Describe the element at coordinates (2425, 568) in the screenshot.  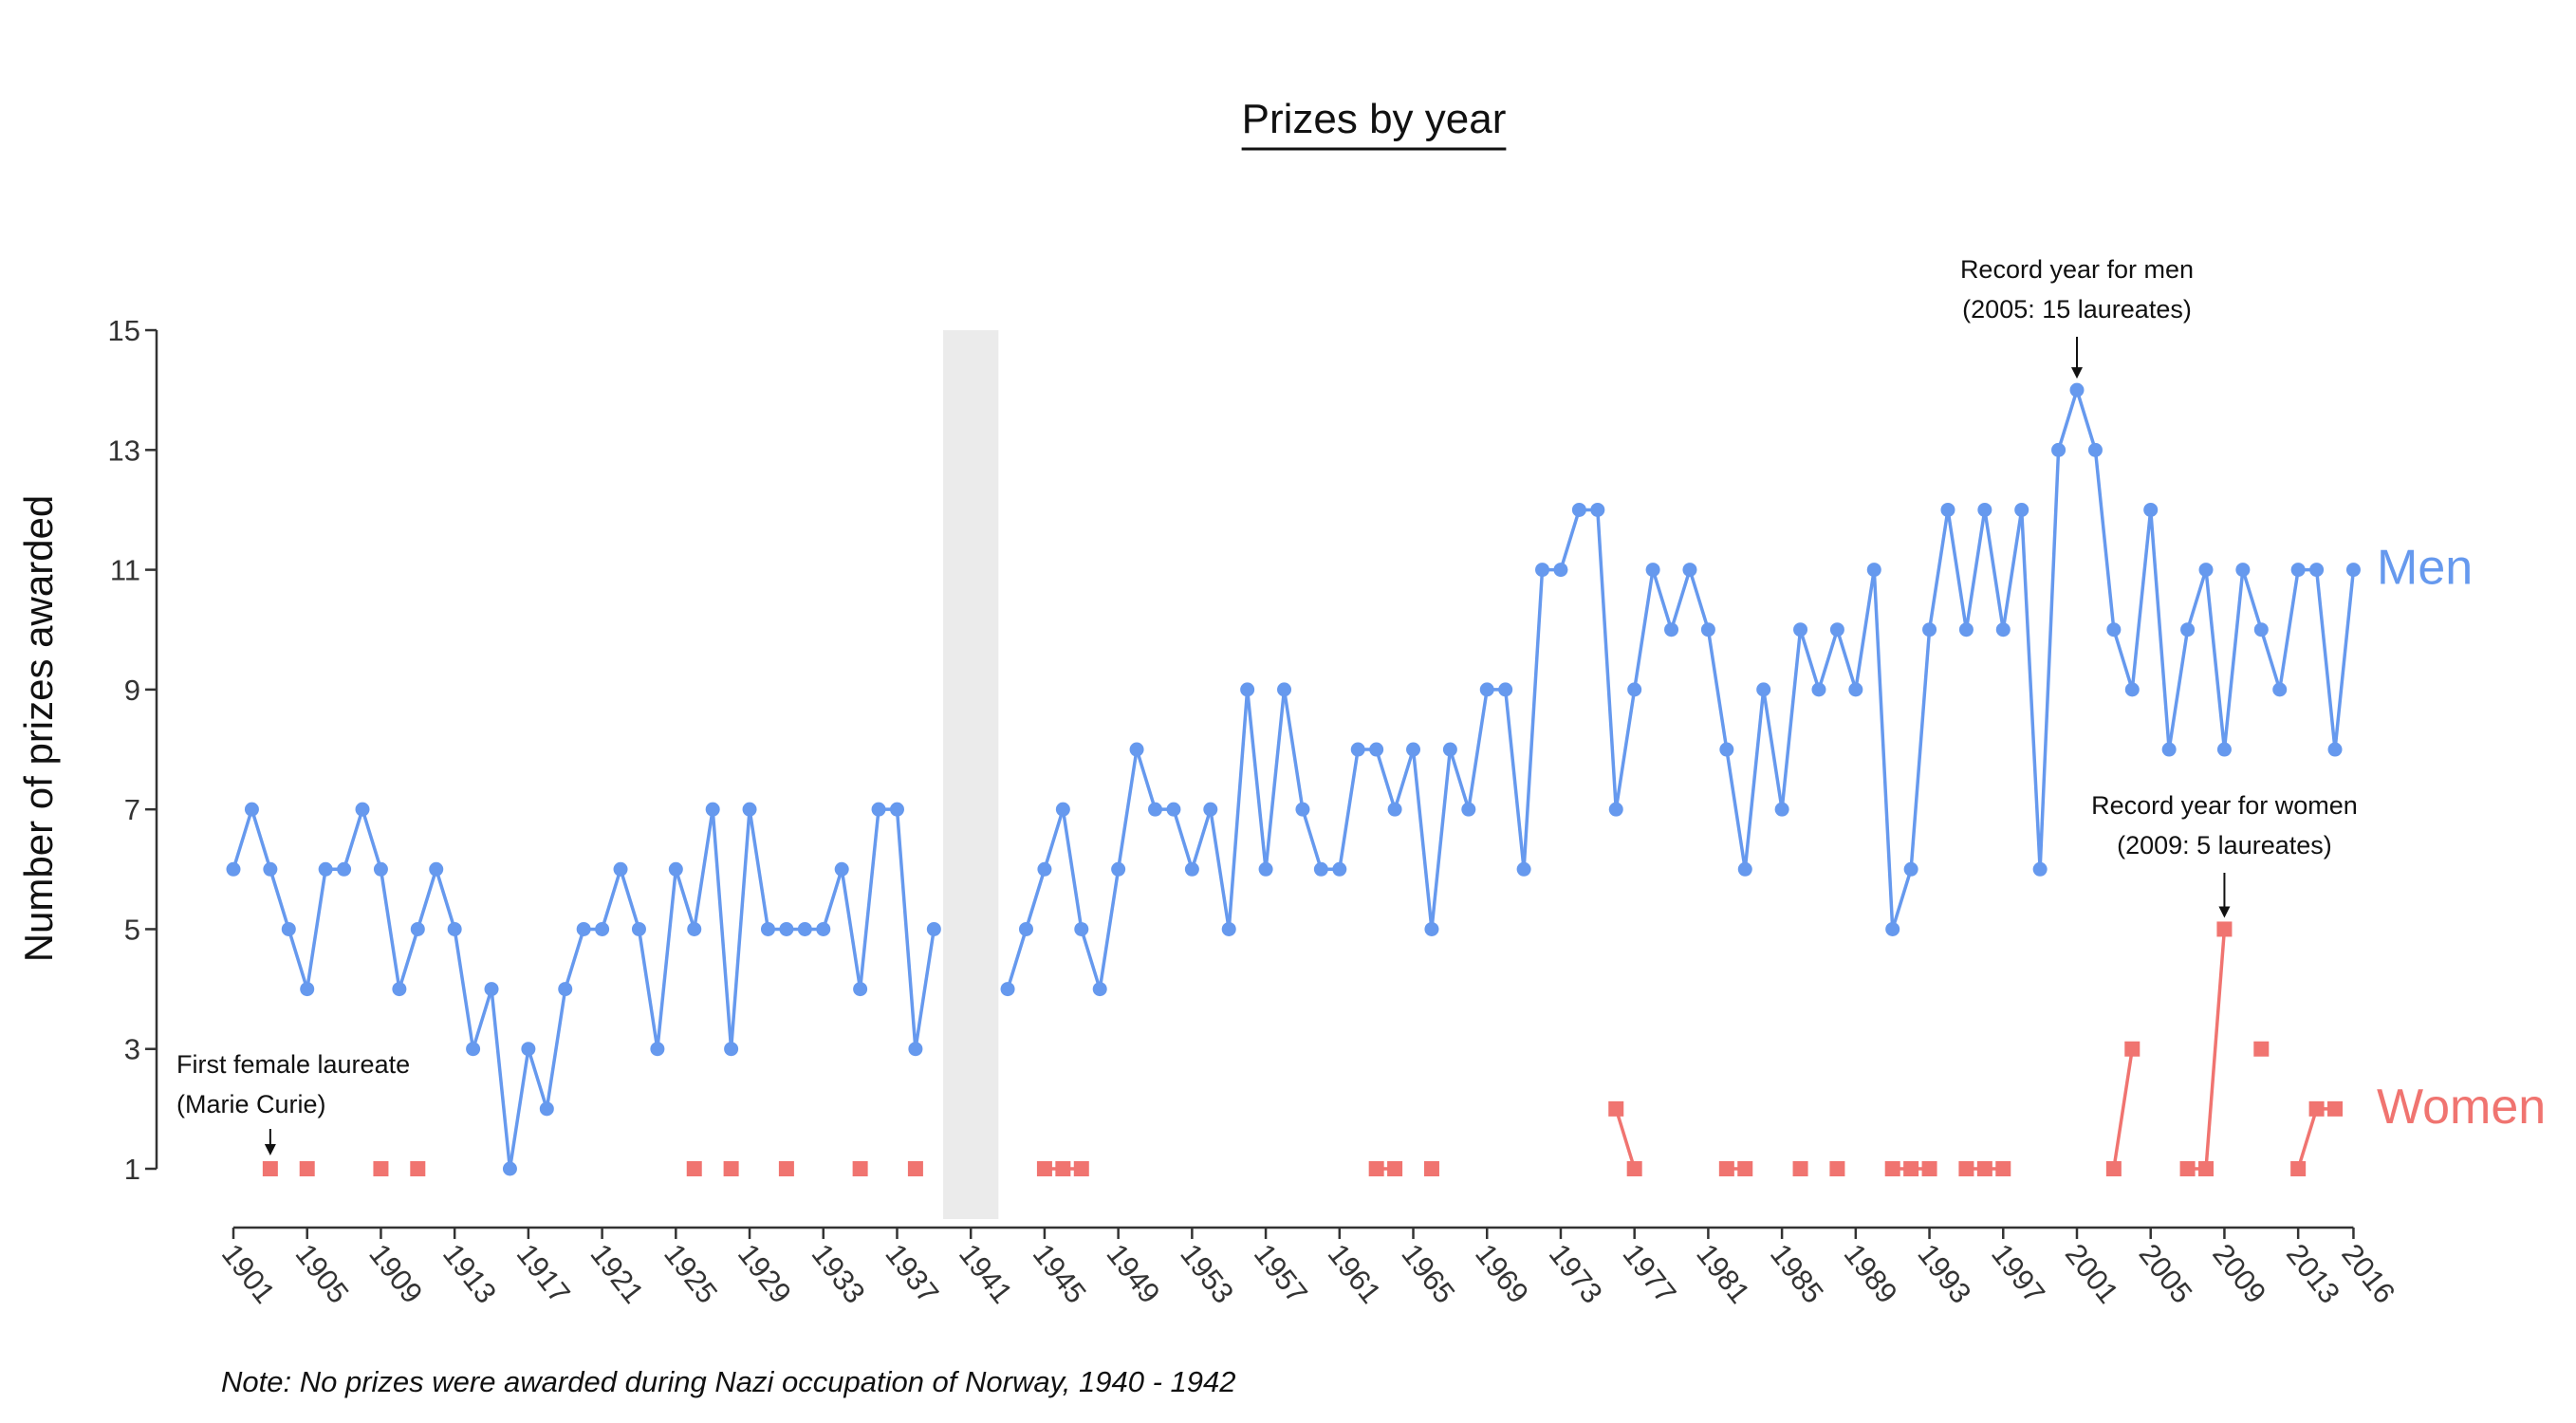
I see `men-series-label: Men` at that location.